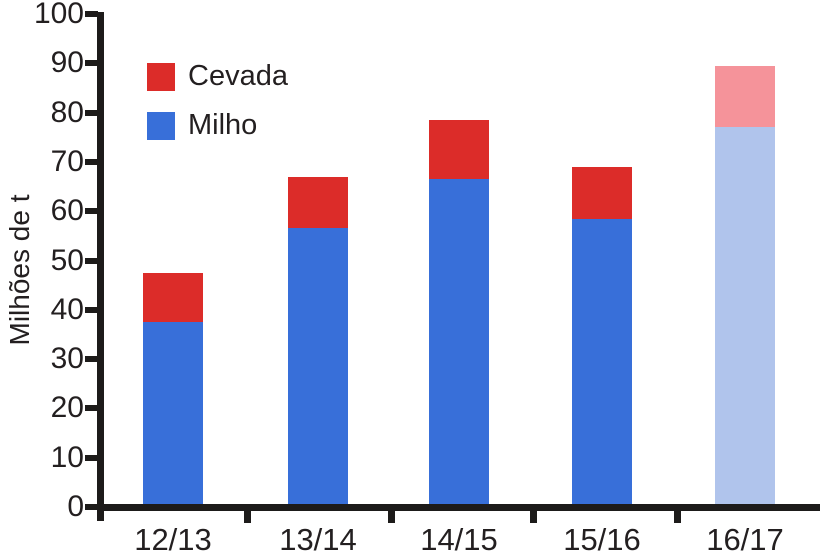 Image resolution: width=820 pixels, height=558 pixels. Describe the element at coordinates (67, 161) in the screenshot. I see `y-tick-label-70: 70` at that location.